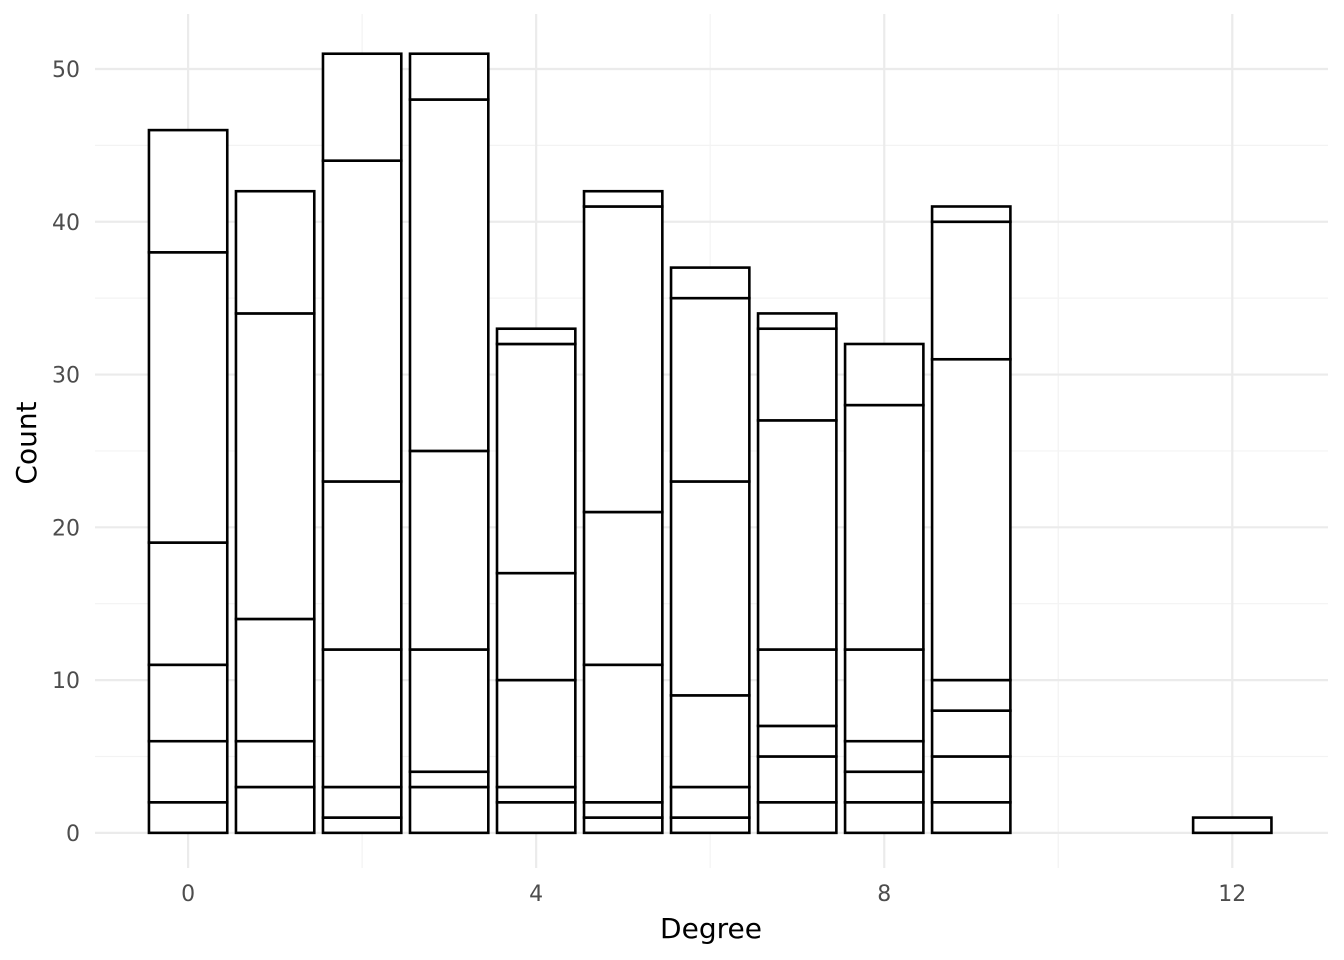 The width and height of the screenshot is (1344, 960). I want to click on y-tick-label: 40, so click(66, 223).